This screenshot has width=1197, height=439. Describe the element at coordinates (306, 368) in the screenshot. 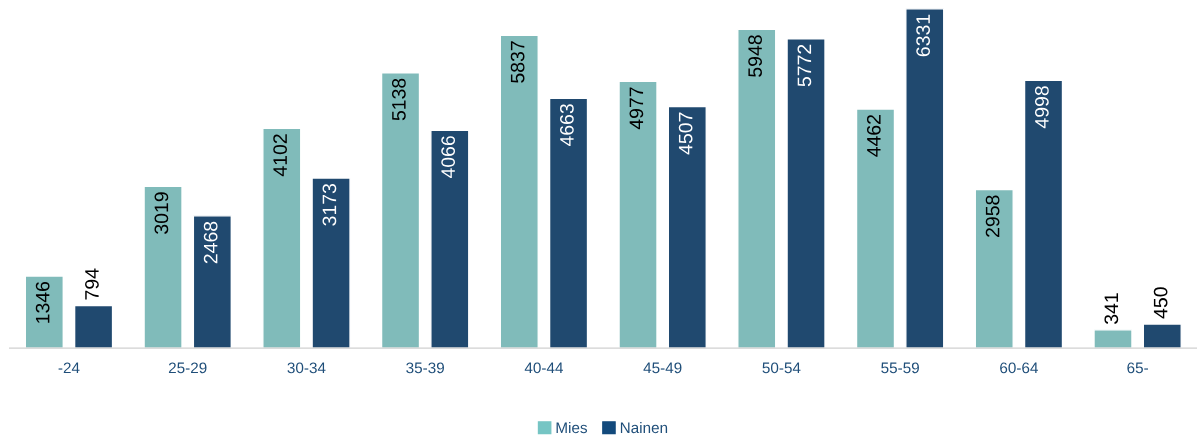

I see `x-tick-label: 30-34` at that location.